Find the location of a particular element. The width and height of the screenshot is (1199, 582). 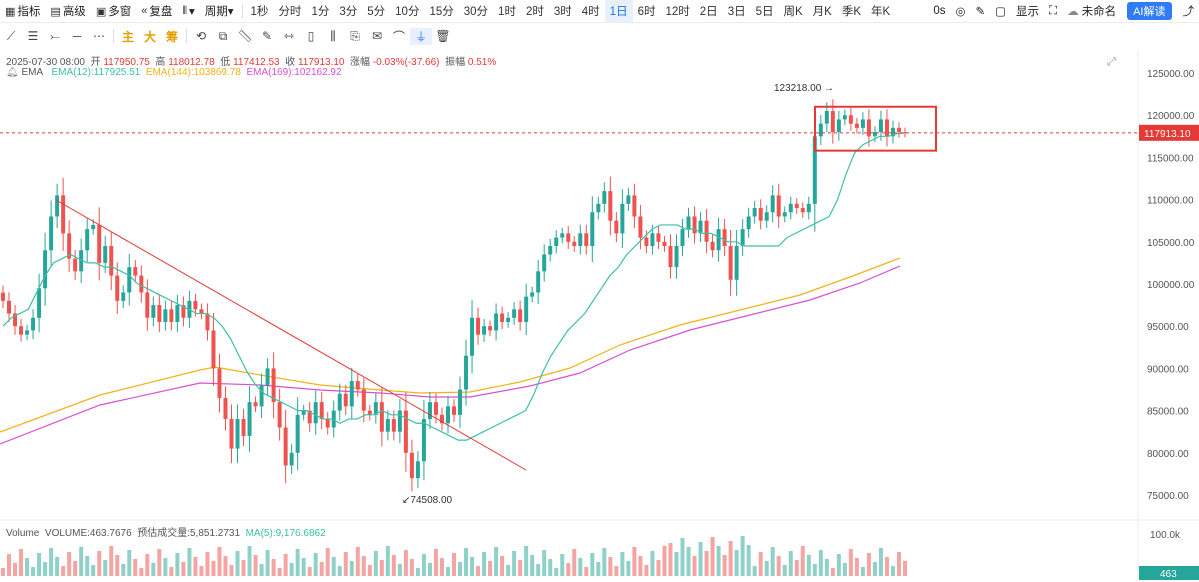

period-分时: 分时 is located at coordinates (290, 12).